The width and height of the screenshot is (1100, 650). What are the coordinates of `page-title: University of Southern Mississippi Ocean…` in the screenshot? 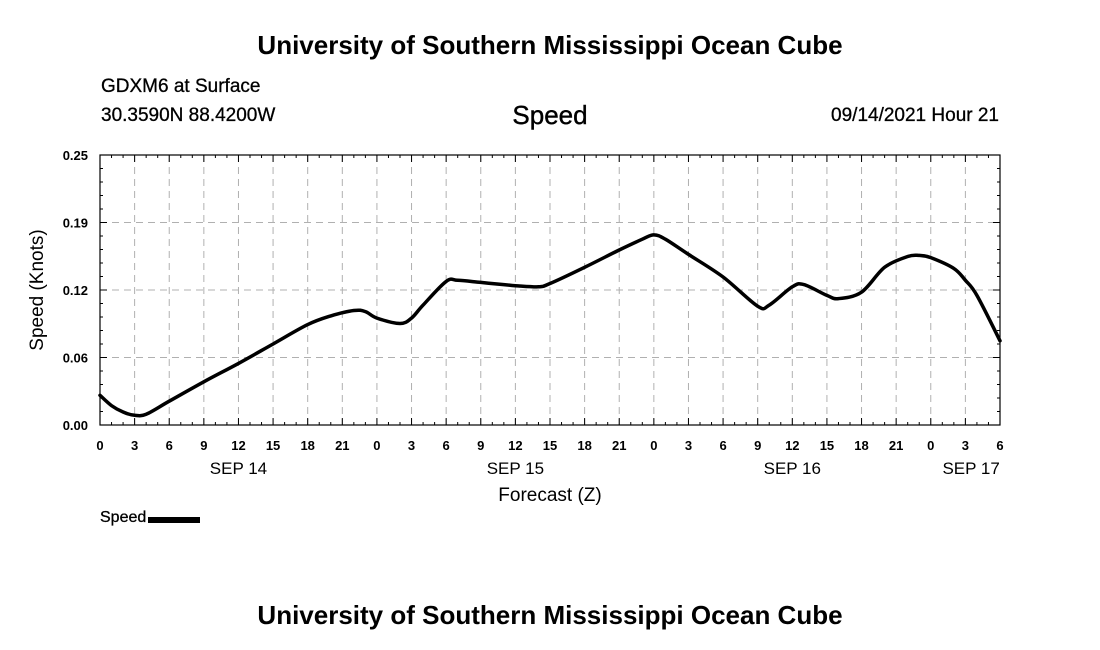 It's located at (550, 45).